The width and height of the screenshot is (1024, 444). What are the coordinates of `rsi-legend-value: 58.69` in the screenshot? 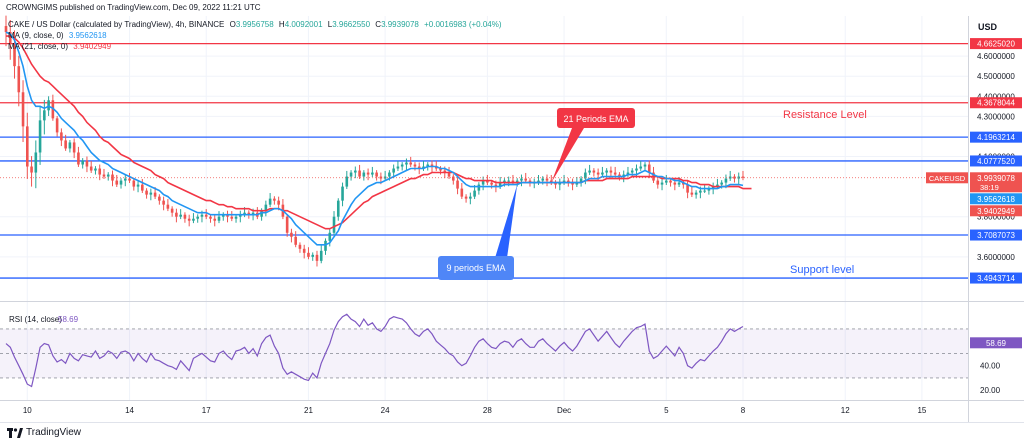 It's located at (68, 319).